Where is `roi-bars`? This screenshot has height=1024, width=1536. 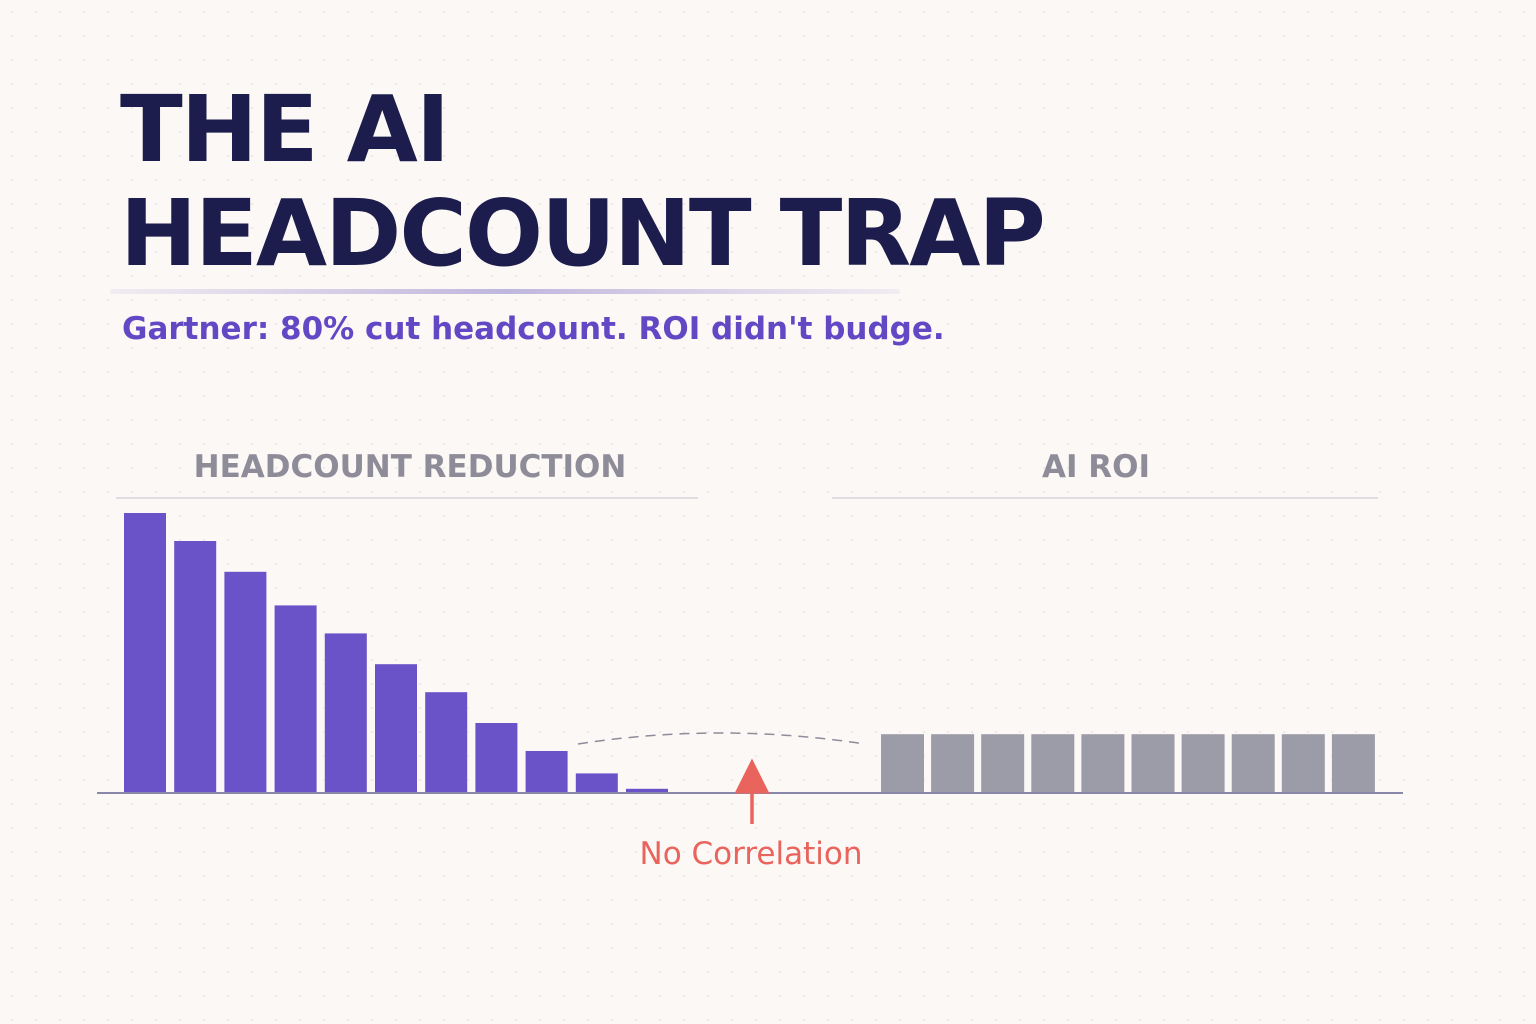 roi-bars is located at coordinates (1128, 763).